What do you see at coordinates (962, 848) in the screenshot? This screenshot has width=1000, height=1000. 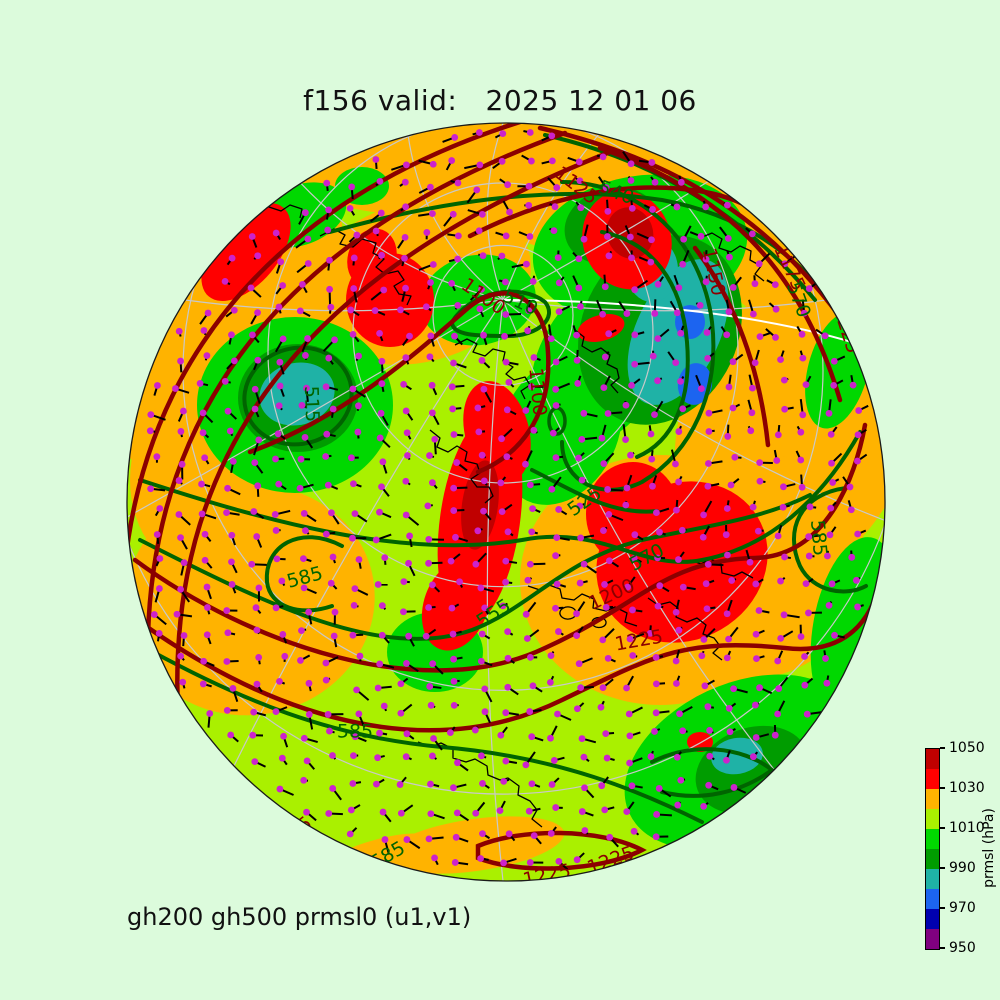 I see `colorbar: 950 970 990 1010 1030 1050 prmsl (hPa)` at bounding box center [962, 848].